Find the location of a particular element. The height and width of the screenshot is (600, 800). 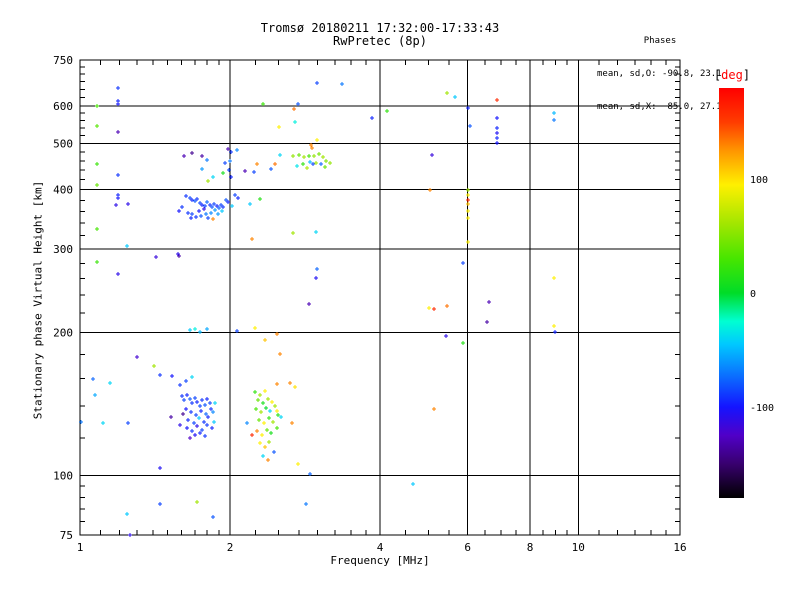

x-tick-label: 2 is located at coordinates (230, 547).